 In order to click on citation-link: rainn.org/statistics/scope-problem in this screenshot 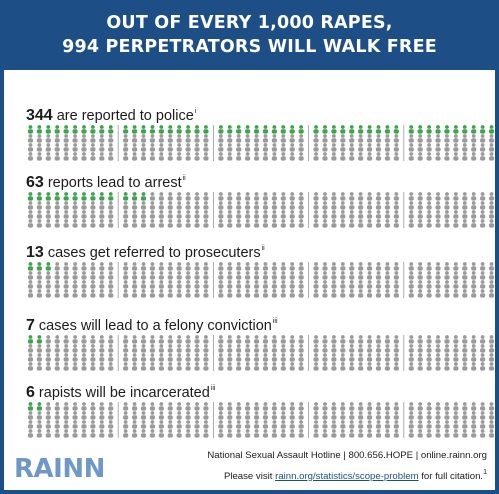, I will do `click(347, 476)`.